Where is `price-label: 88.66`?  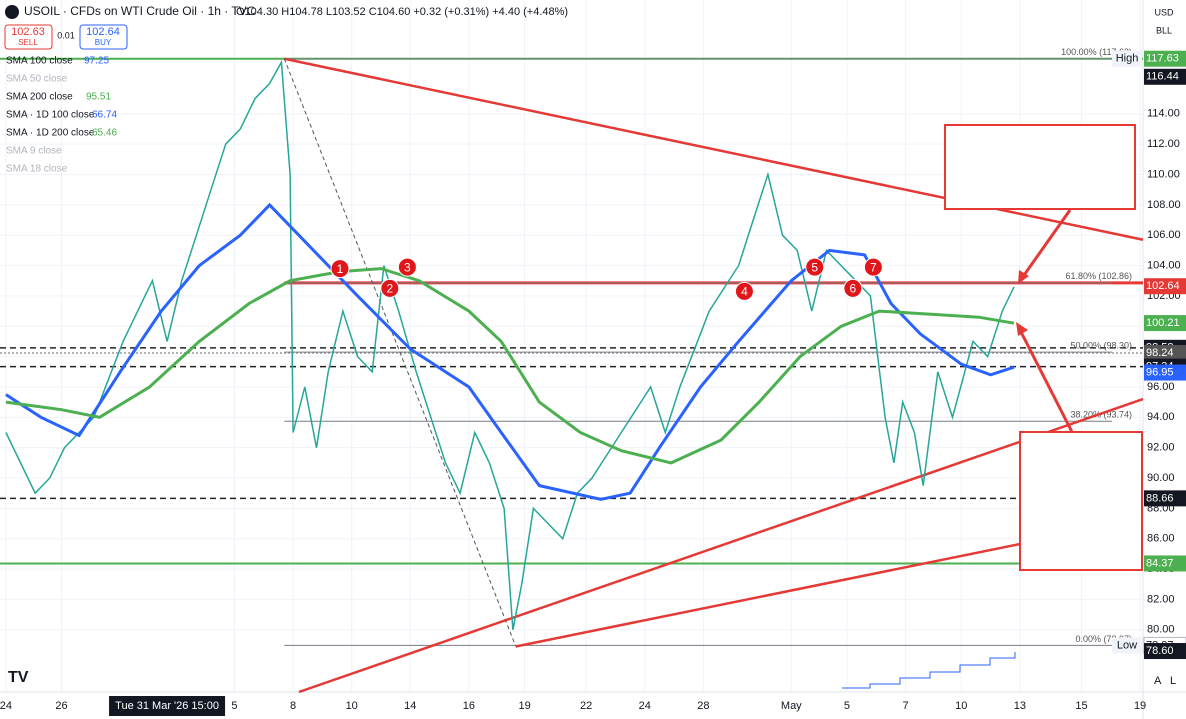 price-label: 88.66 is located at coordinates (1160, 498).